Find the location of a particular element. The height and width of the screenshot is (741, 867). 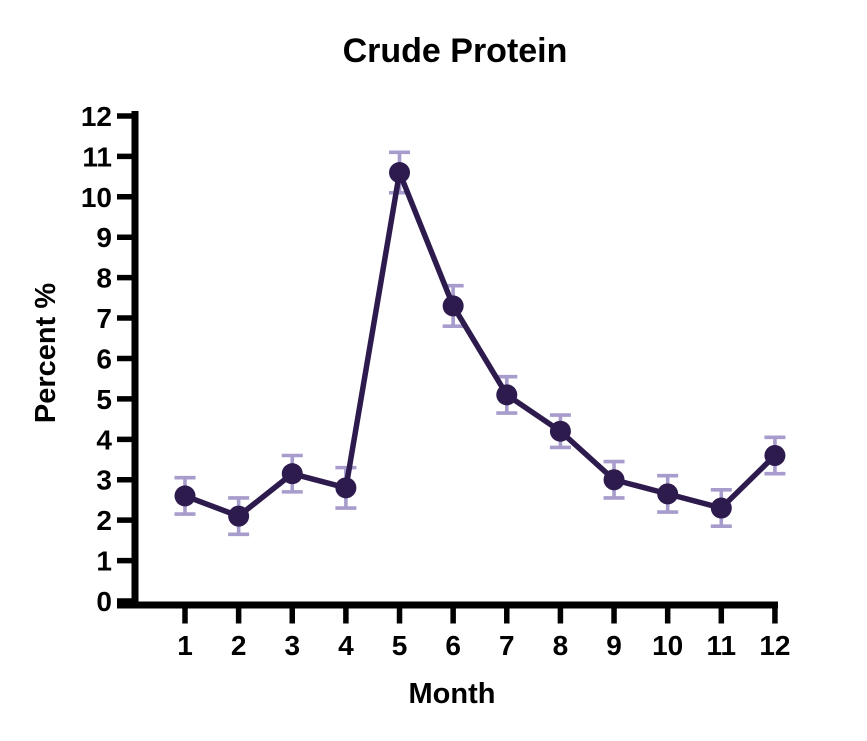

y-tick-label: 3 is located at coordinates (104, 480).